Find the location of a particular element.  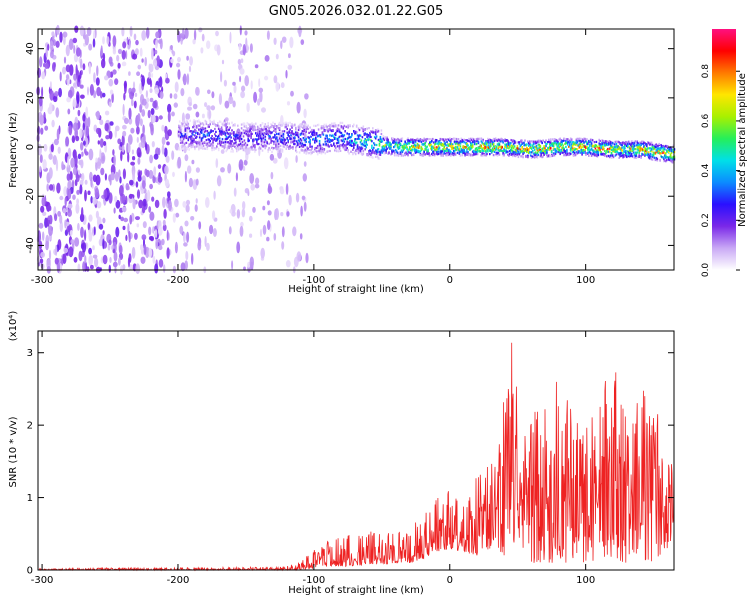

y-tick-label: 20 is located at coordinates (30, 97).